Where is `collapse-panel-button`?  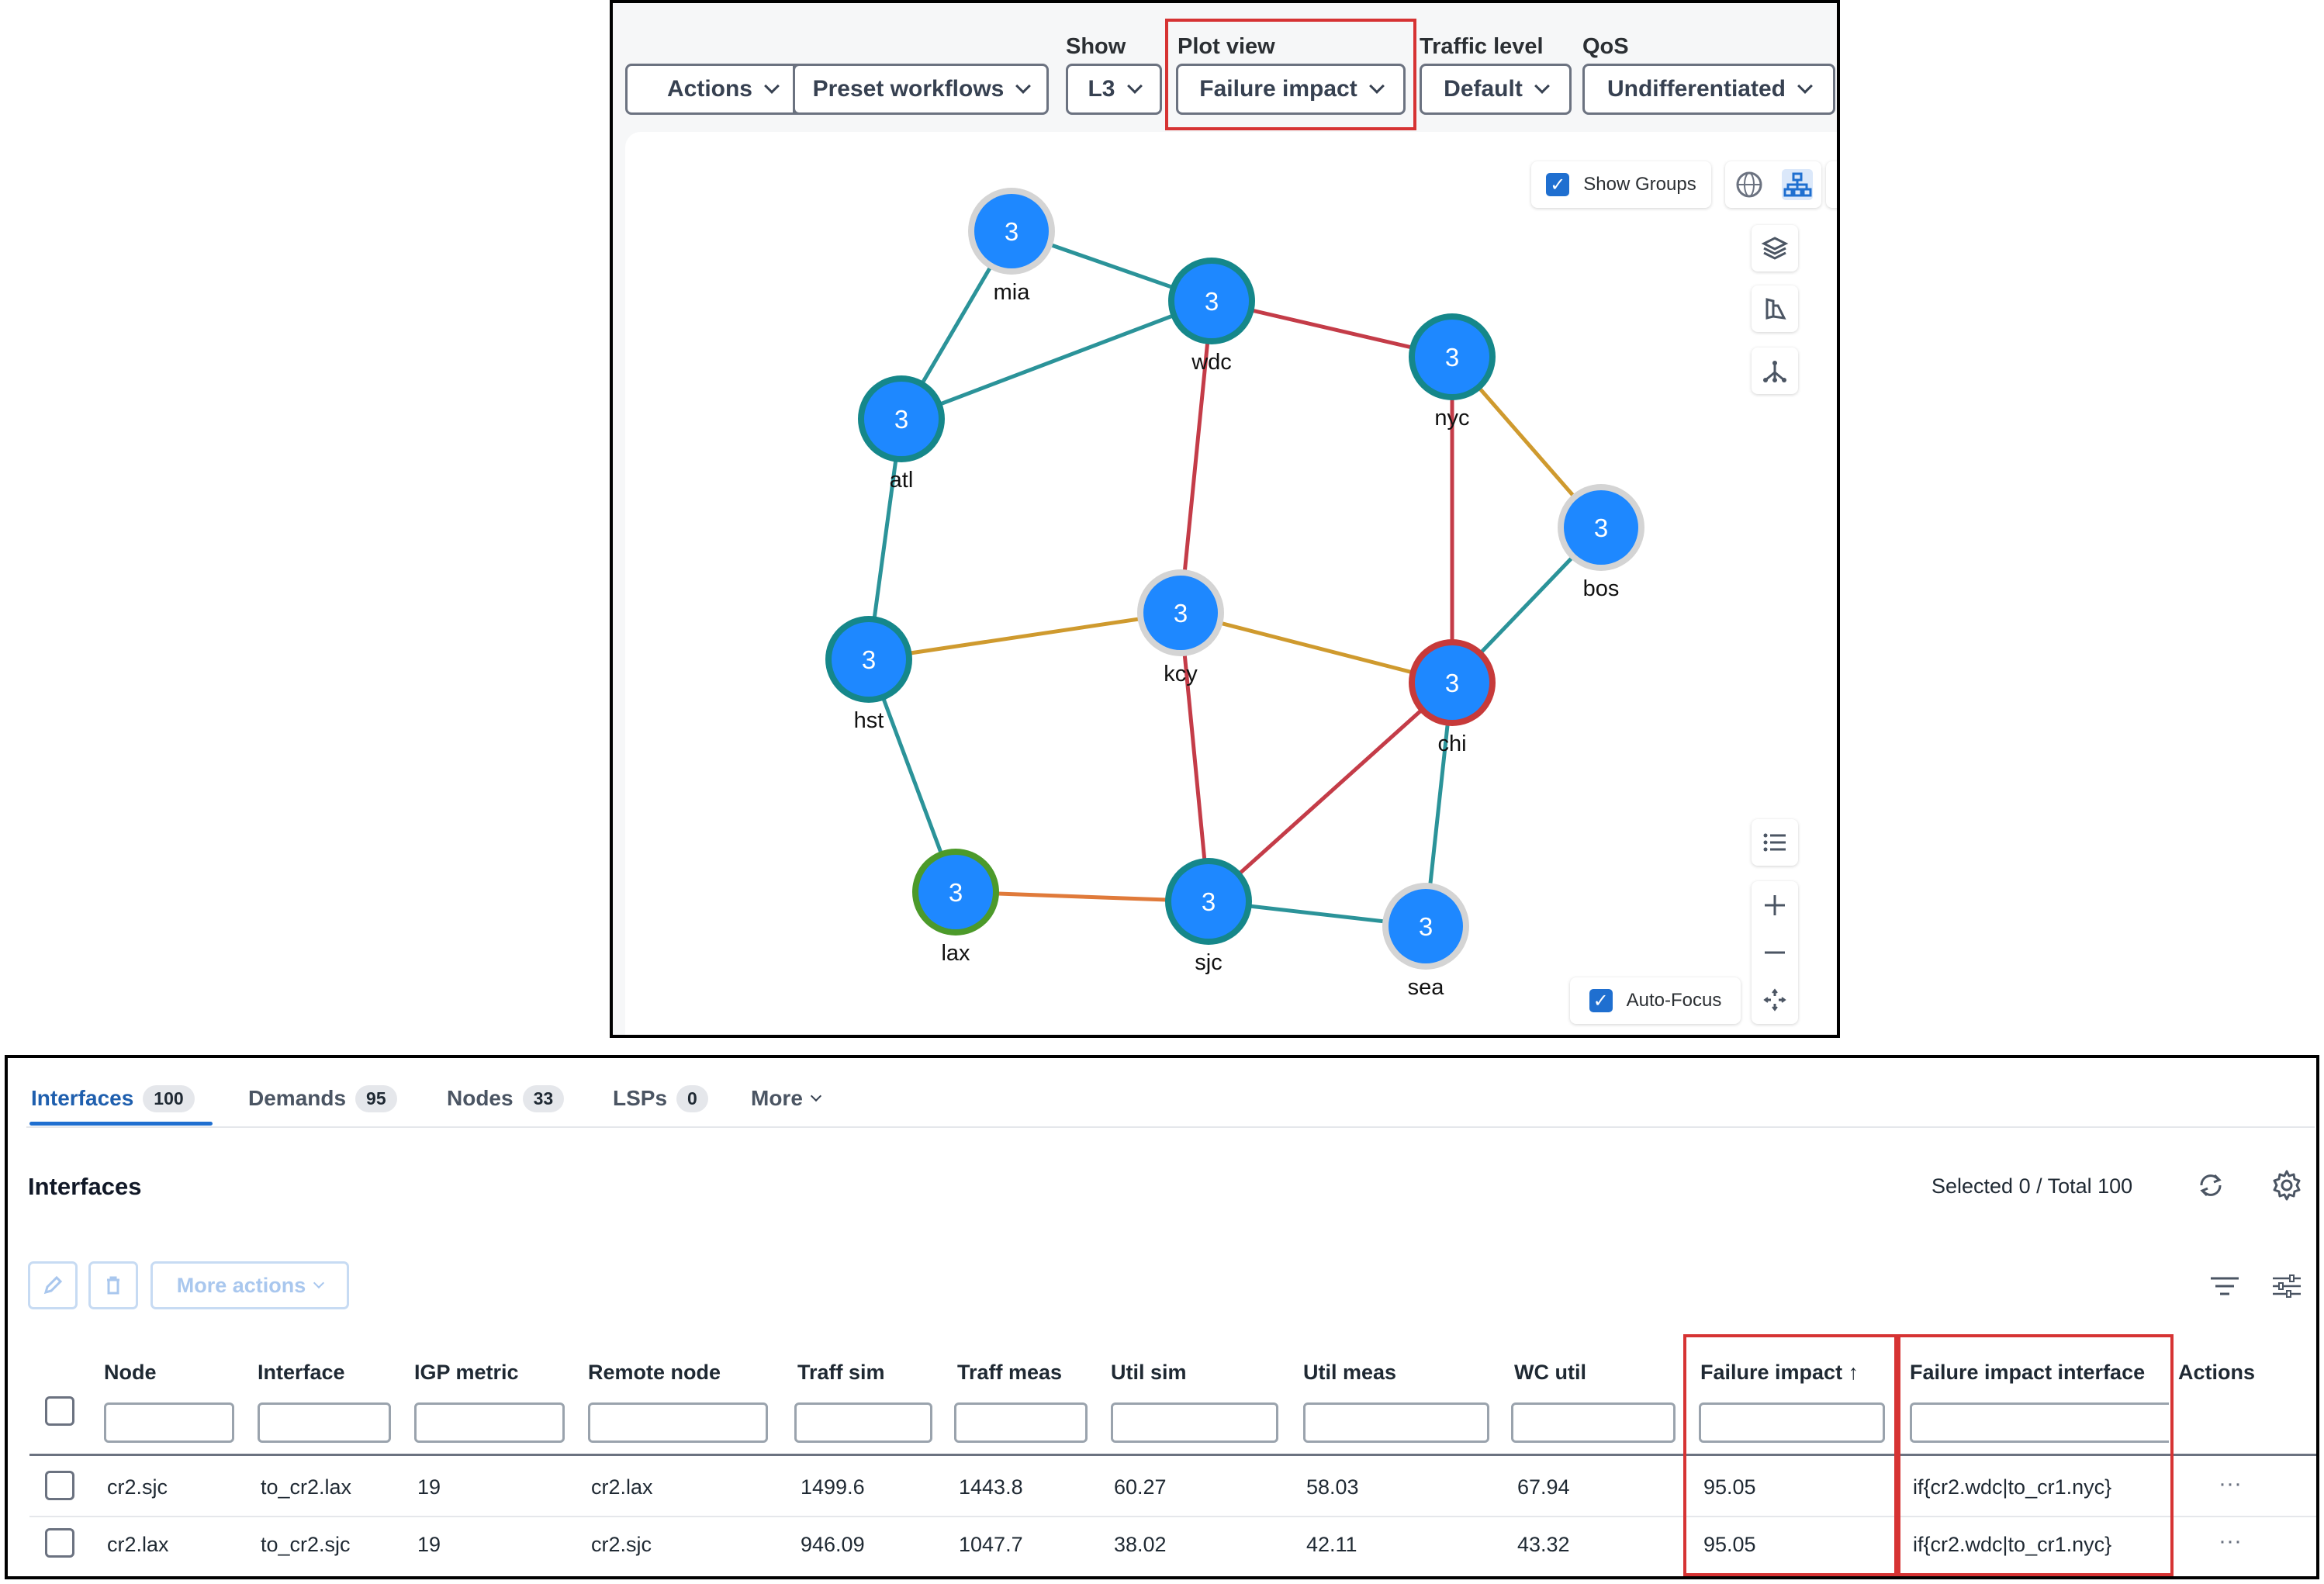
collapse-panel-button is located at coordinates (1832, 184).